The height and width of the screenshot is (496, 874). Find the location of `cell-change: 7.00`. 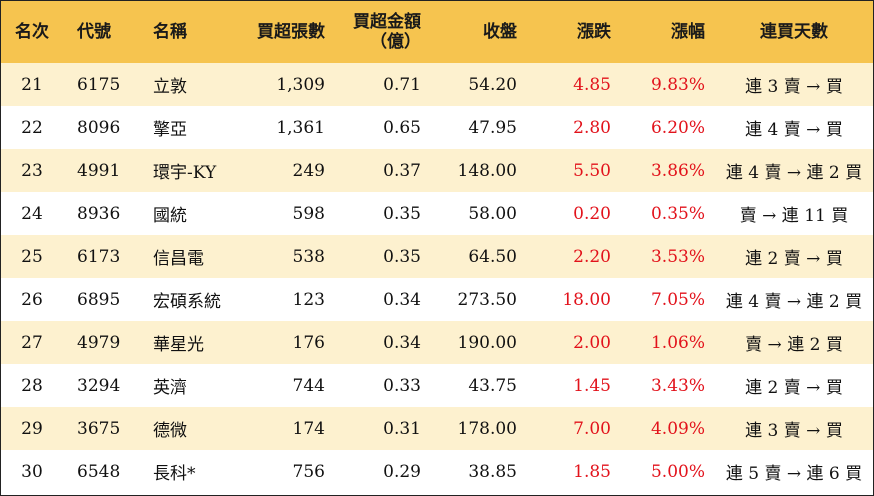

cell-change: 7.00 is located at coordinates (592, 428).